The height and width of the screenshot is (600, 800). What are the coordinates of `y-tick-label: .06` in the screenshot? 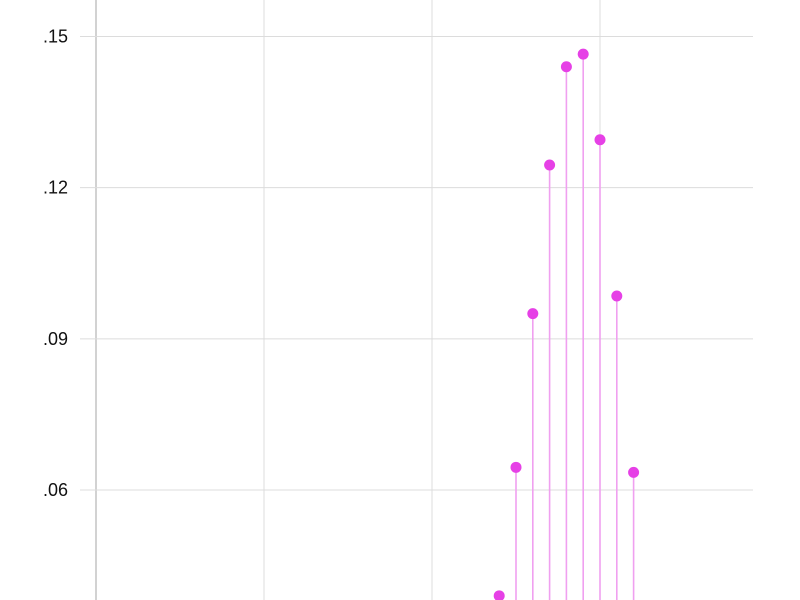 It's located at (55, 490).